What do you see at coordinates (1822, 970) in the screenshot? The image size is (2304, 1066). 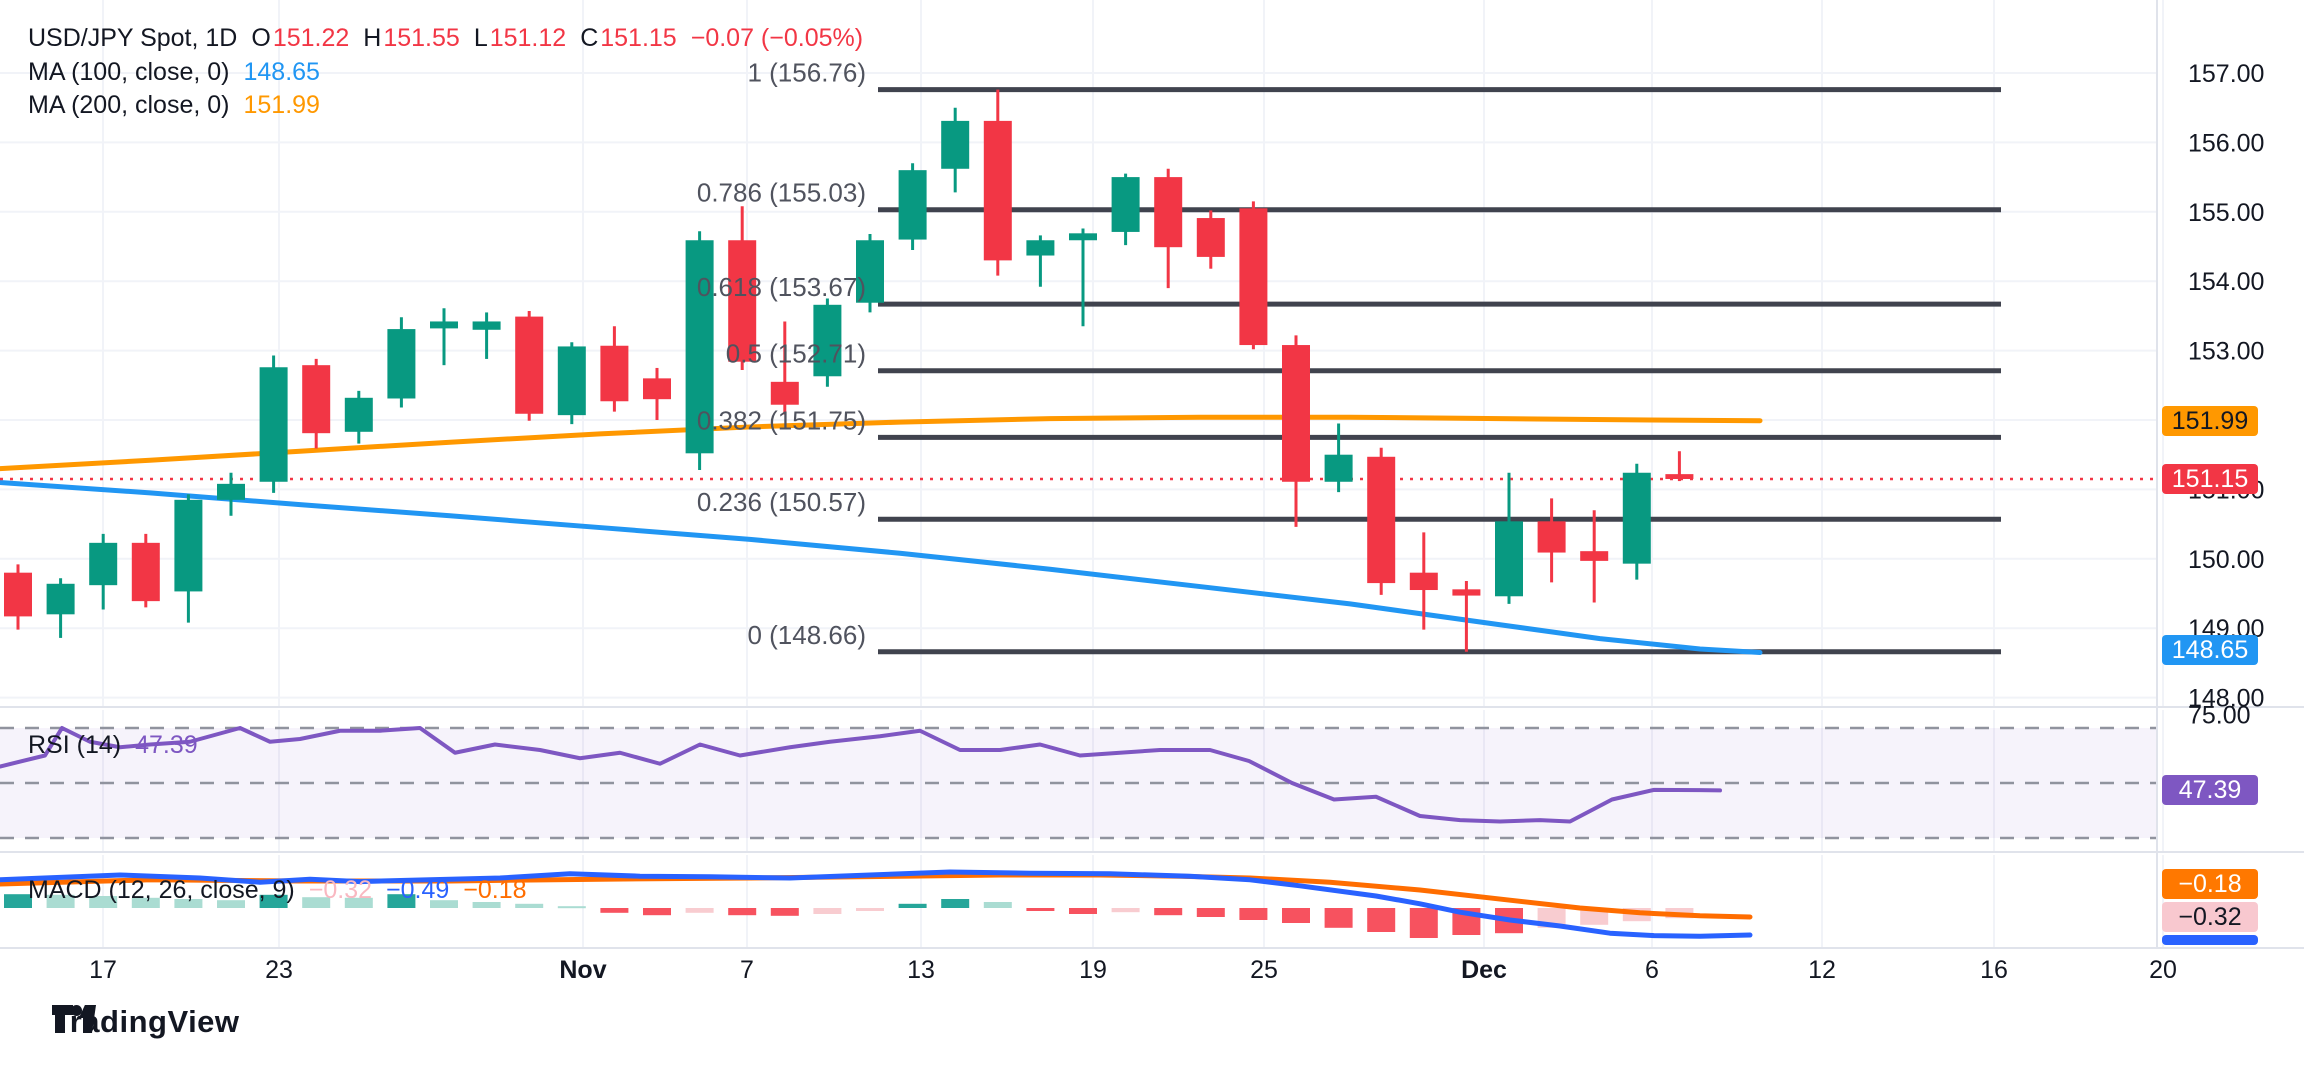 I see `time-axis-label: 12` at bounding box center [1822, 970].